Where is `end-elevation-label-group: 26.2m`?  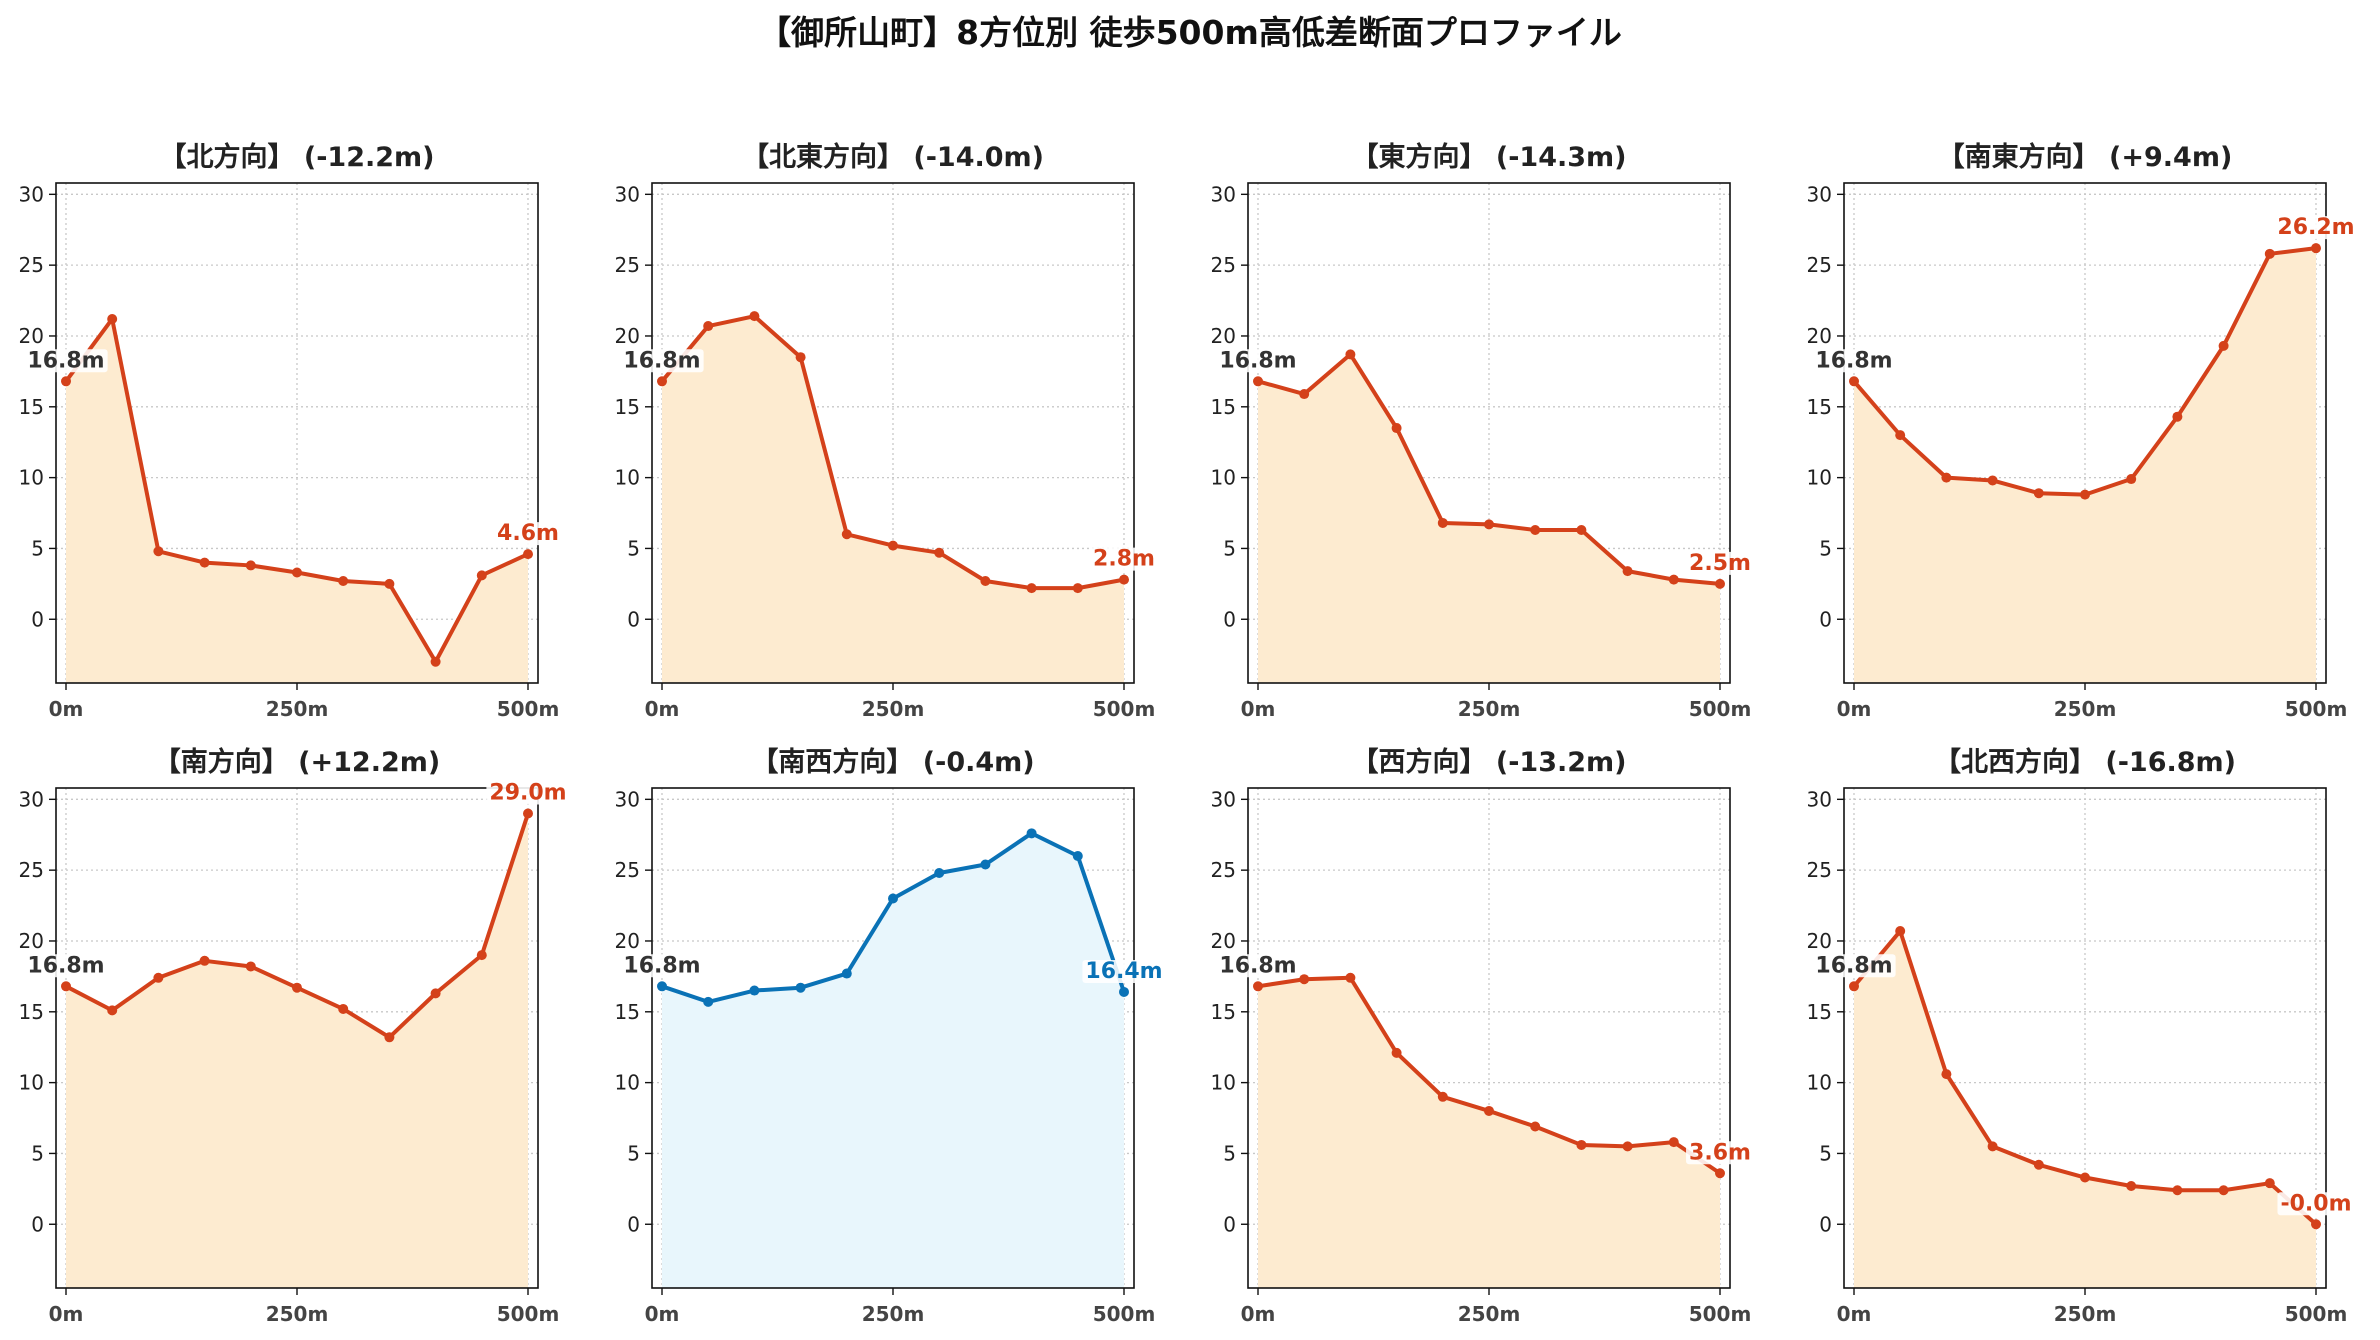 end-elevation-label-group: 26.2m is located at coordinates (2316, 227).